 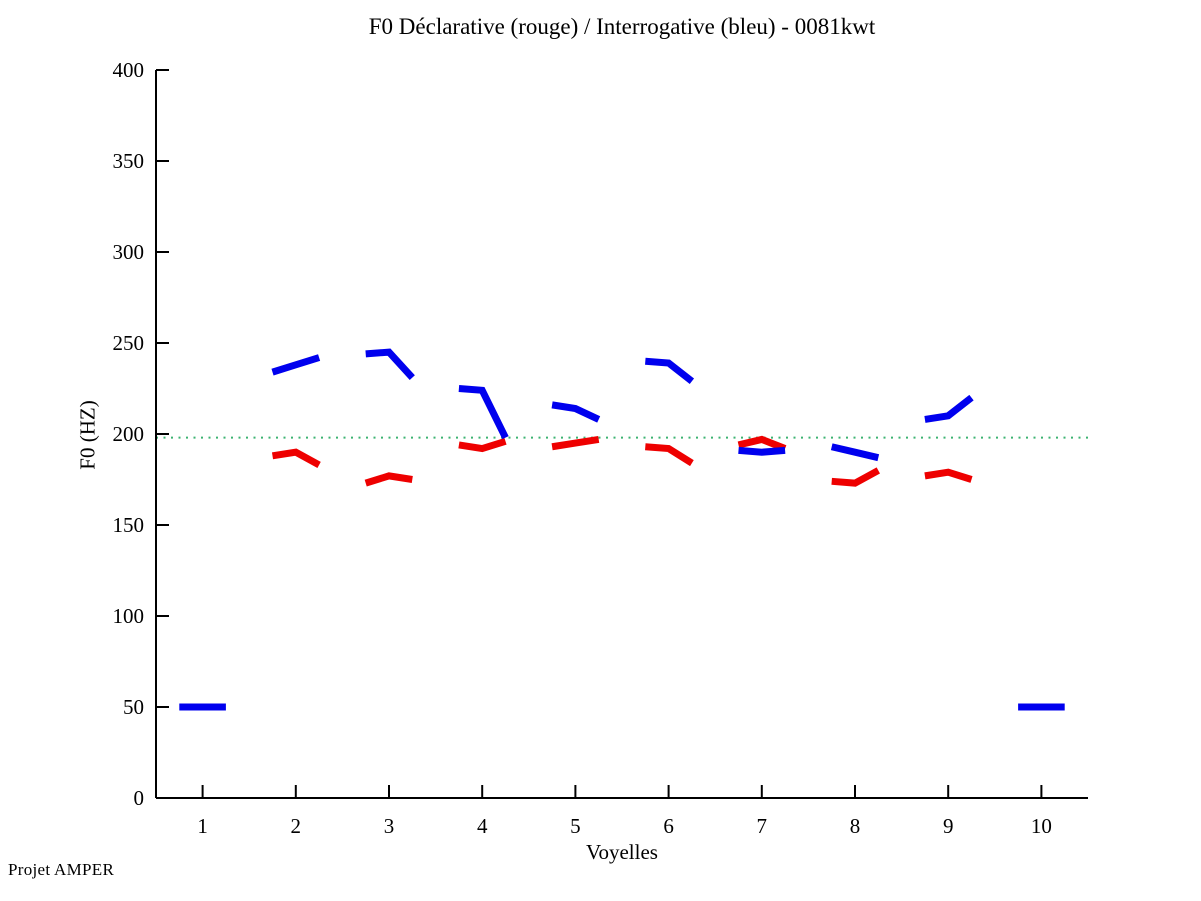 What do you see at coordinates (139, 798) in the screenshot?
I see `y-tick-label: 0` at bounding box center [139, 798].